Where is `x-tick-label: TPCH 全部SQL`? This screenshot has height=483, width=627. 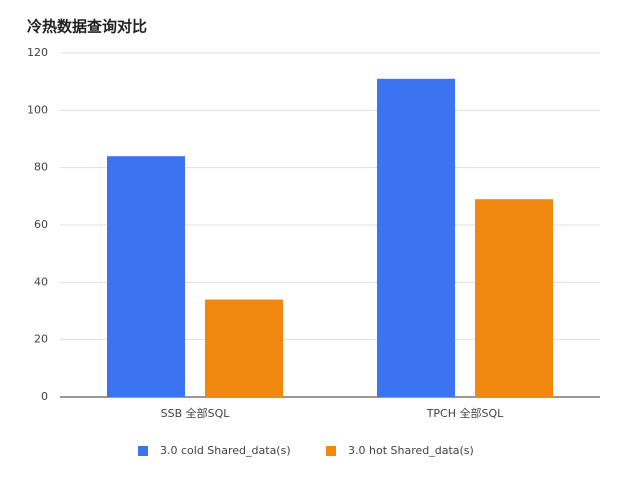
x-tick-label: TPCH 全部SQL is located at coordinates (465, 413).